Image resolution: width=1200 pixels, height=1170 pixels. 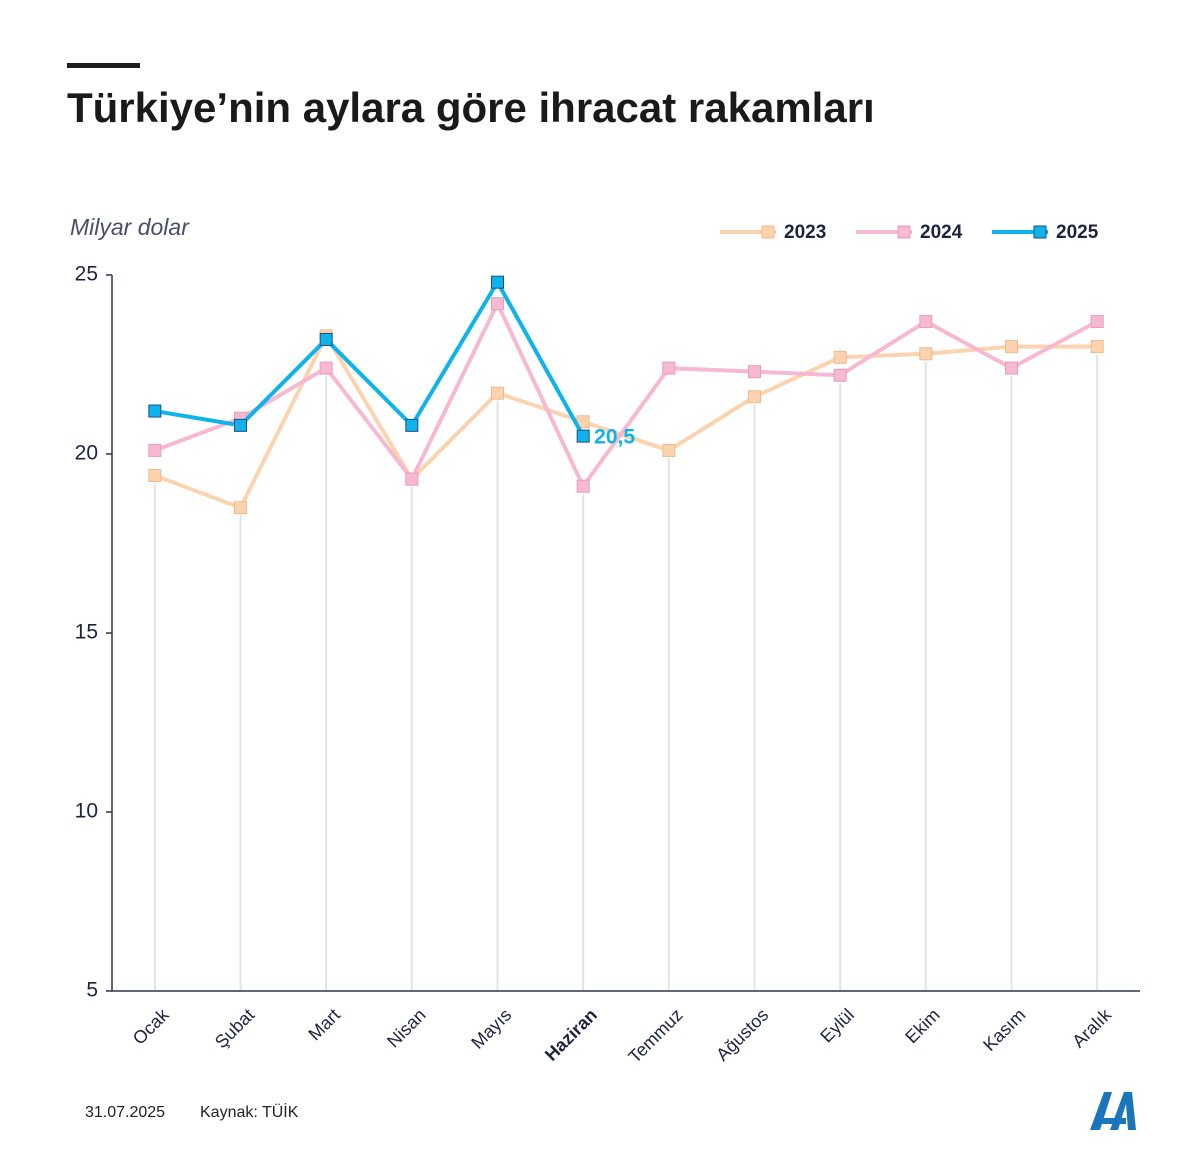 I want to click on logo, so click(x=1113, y=1111).